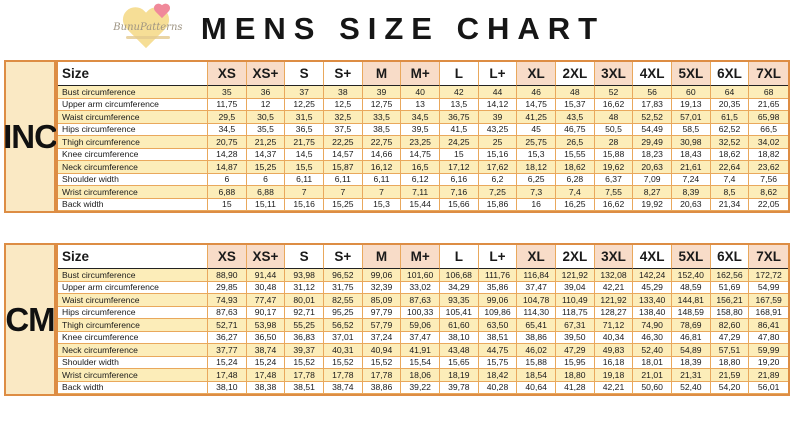 The image size is (794, 447). I want to click on value-cell: 15, so click(227, 204).